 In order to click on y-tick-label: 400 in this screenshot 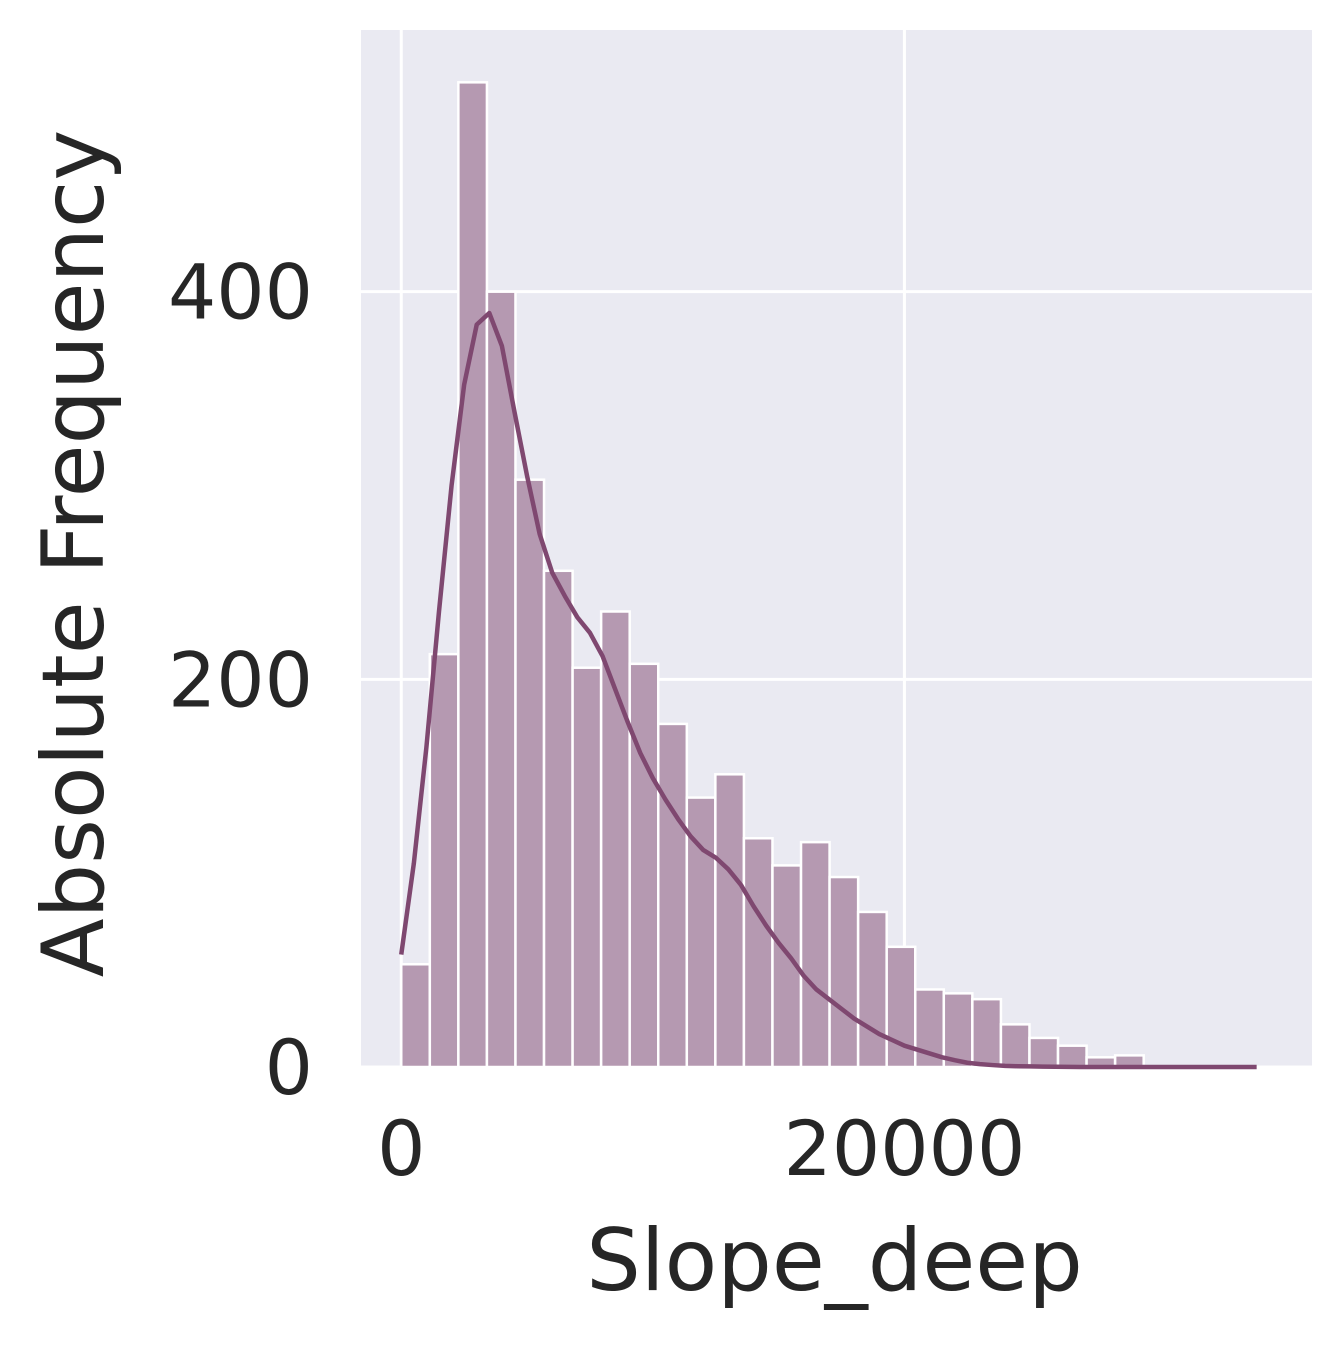, I will do `click(240, 292)`.